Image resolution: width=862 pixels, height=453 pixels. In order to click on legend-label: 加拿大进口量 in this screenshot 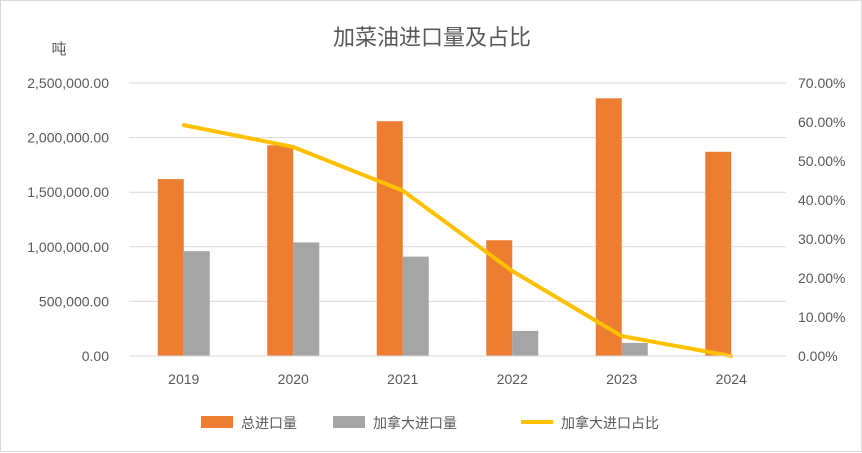, I will do `click(415, 423)`.